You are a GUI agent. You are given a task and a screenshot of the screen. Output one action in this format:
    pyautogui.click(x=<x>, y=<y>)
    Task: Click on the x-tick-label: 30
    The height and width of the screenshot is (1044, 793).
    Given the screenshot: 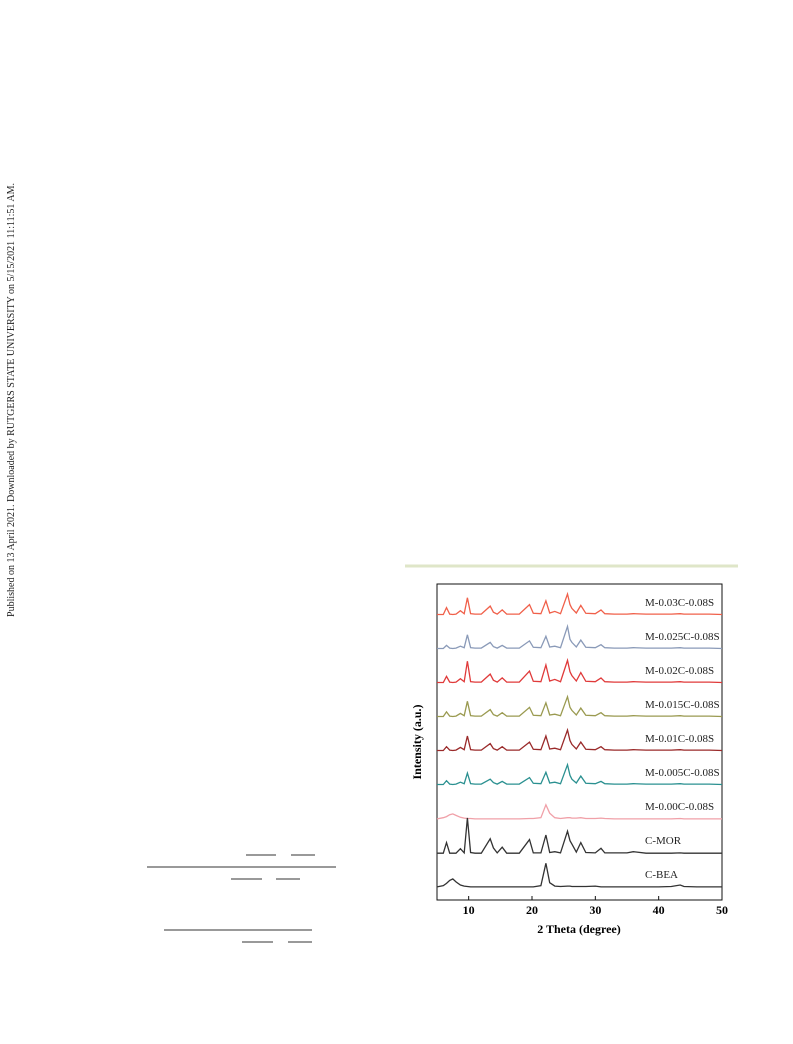 What is the action you would take?
    pyautogui.click(x=595, y=910)
    